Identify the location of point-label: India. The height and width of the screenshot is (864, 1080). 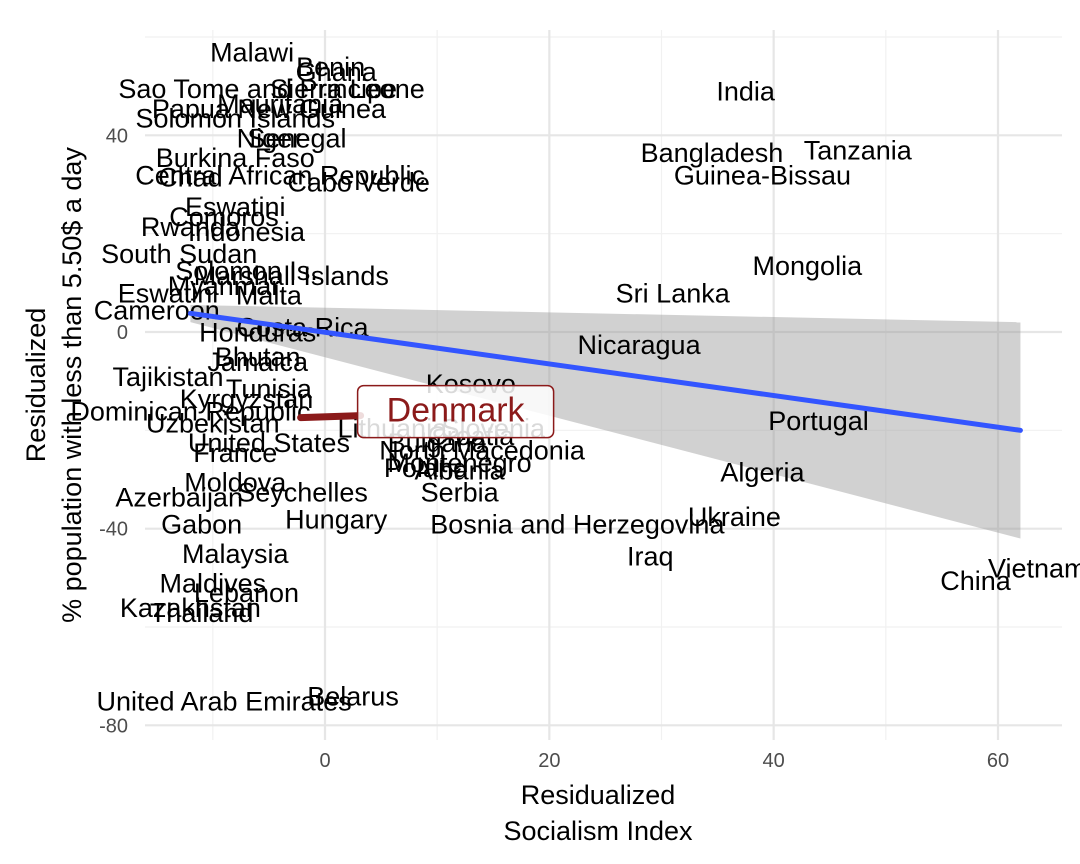
(746, 92).